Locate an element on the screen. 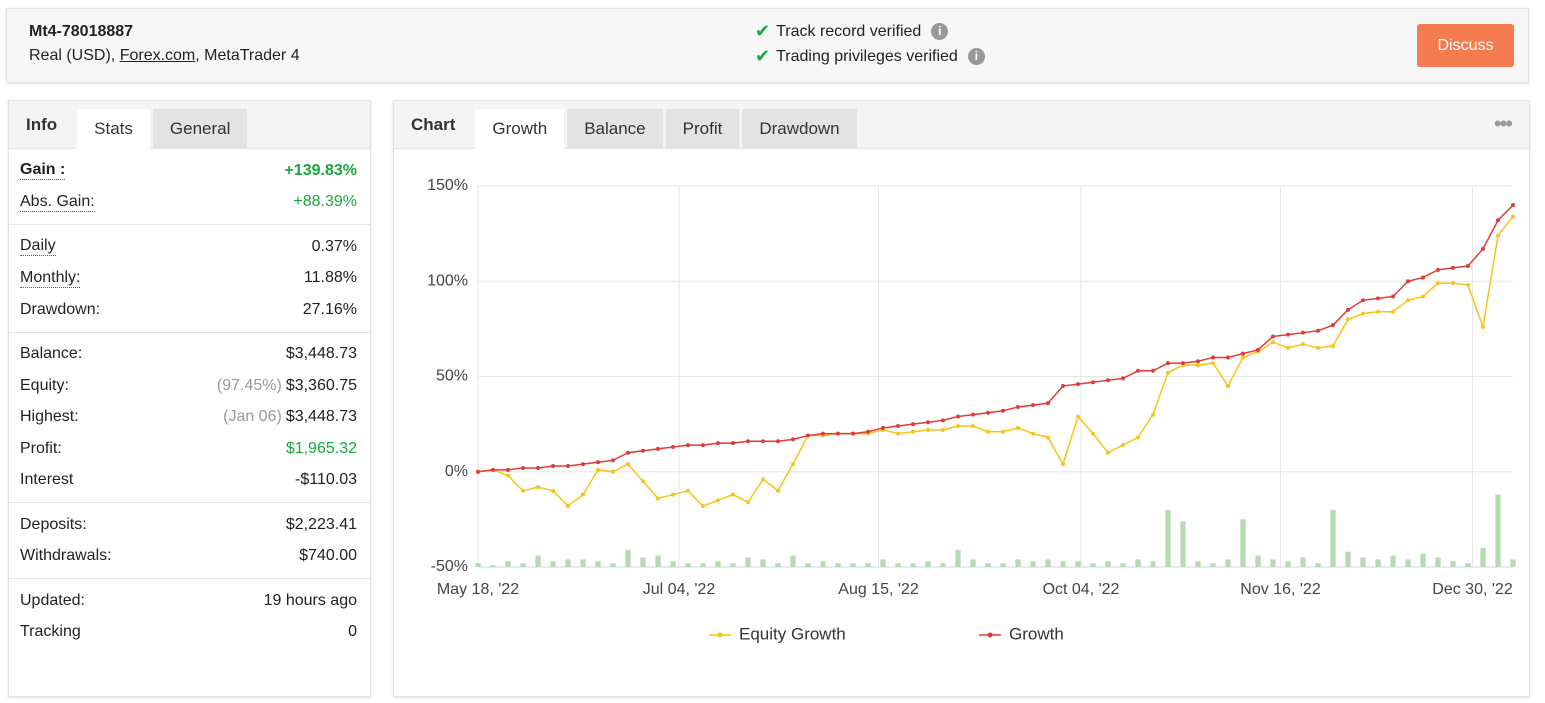 The width and height of the screenshot is (1545, 703). broker-link: Forex.com is located at coordinates (157, 55).